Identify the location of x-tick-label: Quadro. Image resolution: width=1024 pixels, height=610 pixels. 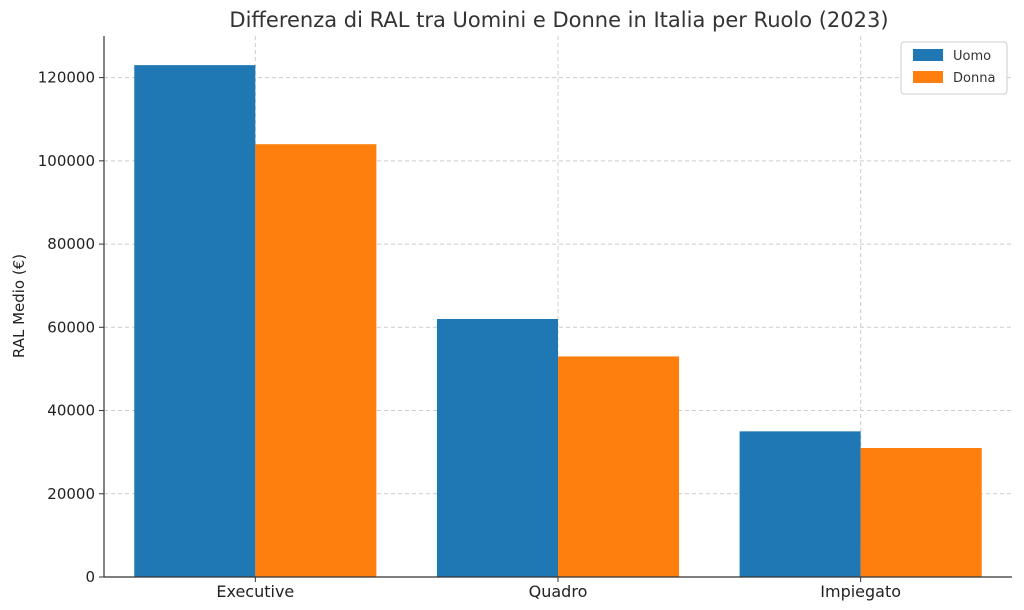
(558, 591).